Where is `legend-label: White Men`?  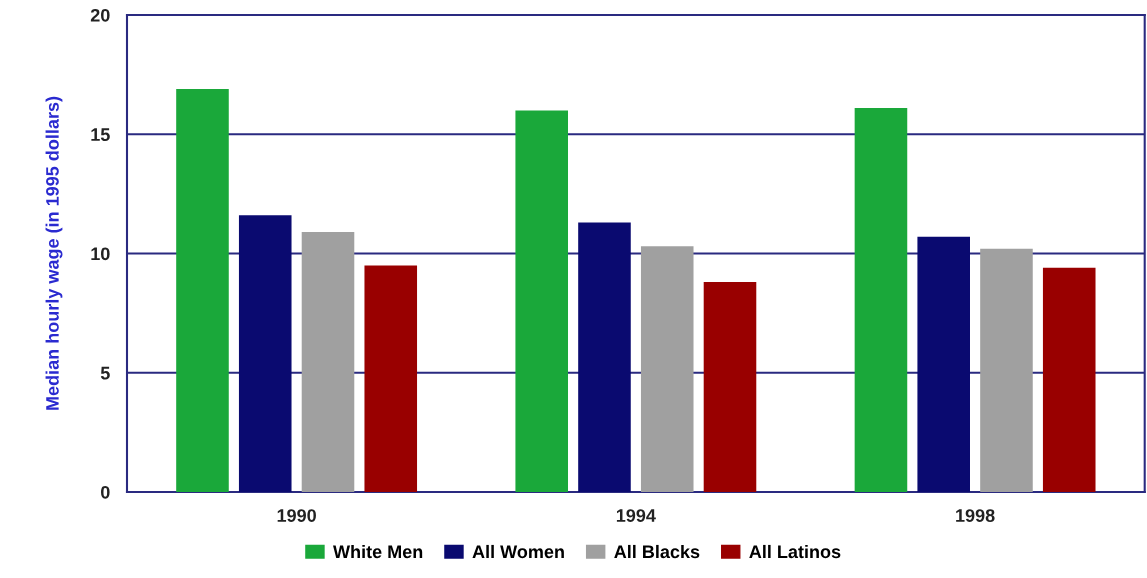 legend-label: White Men is located at coordinates (378, 551).